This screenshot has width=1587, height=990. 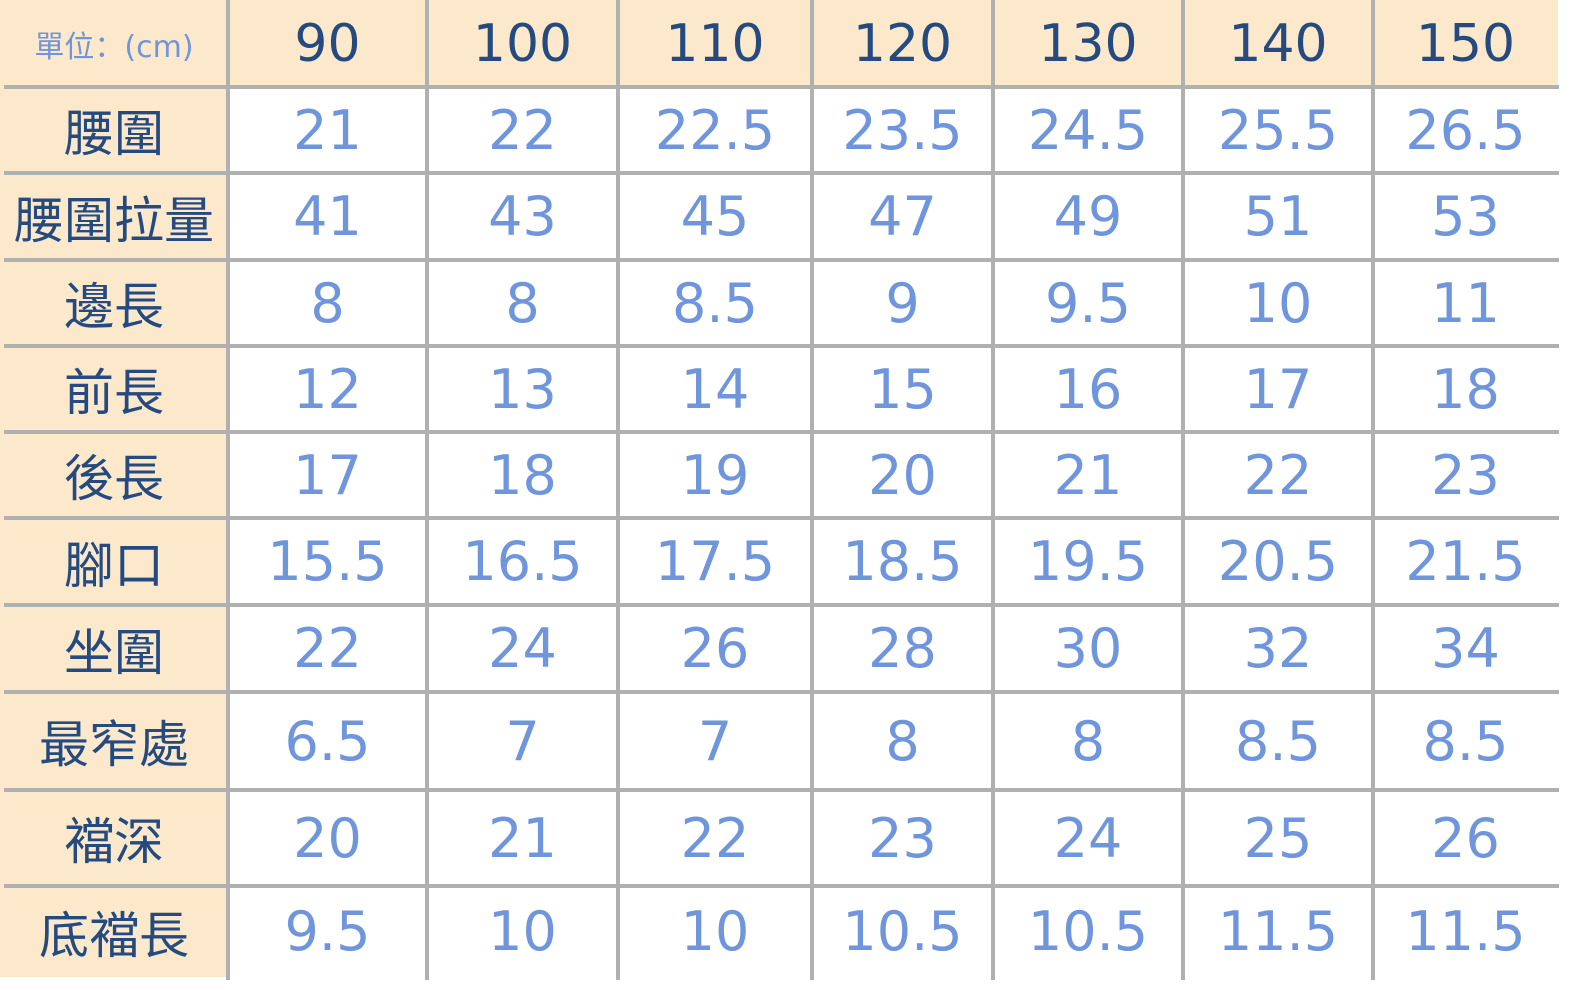 I want to click on table-cell: 34, so click(x=1465, y=648).